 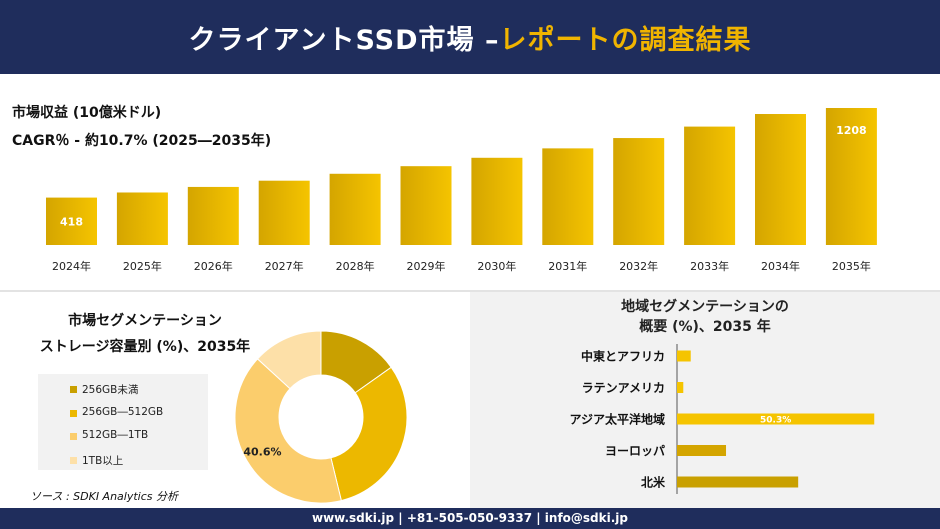 What do you see at coordinates (123, 411) in the screenshot?
I see `legend-item: 256GB―512GB` at bounding box center [123, 411].